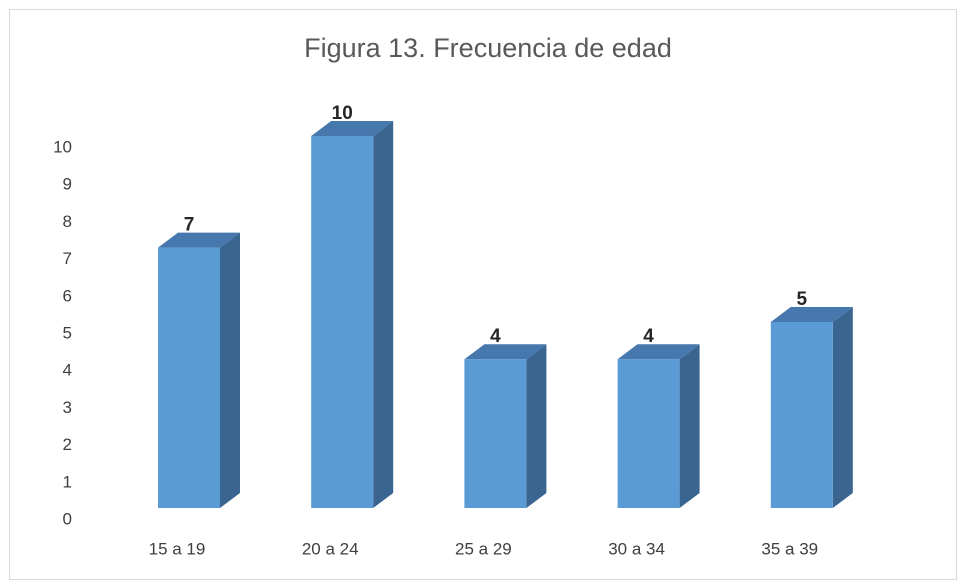 The image size is (958, 581). Describe the element at coordinates (67, 184) in the screenshot. I see `y-tick-label: 9` at that location.